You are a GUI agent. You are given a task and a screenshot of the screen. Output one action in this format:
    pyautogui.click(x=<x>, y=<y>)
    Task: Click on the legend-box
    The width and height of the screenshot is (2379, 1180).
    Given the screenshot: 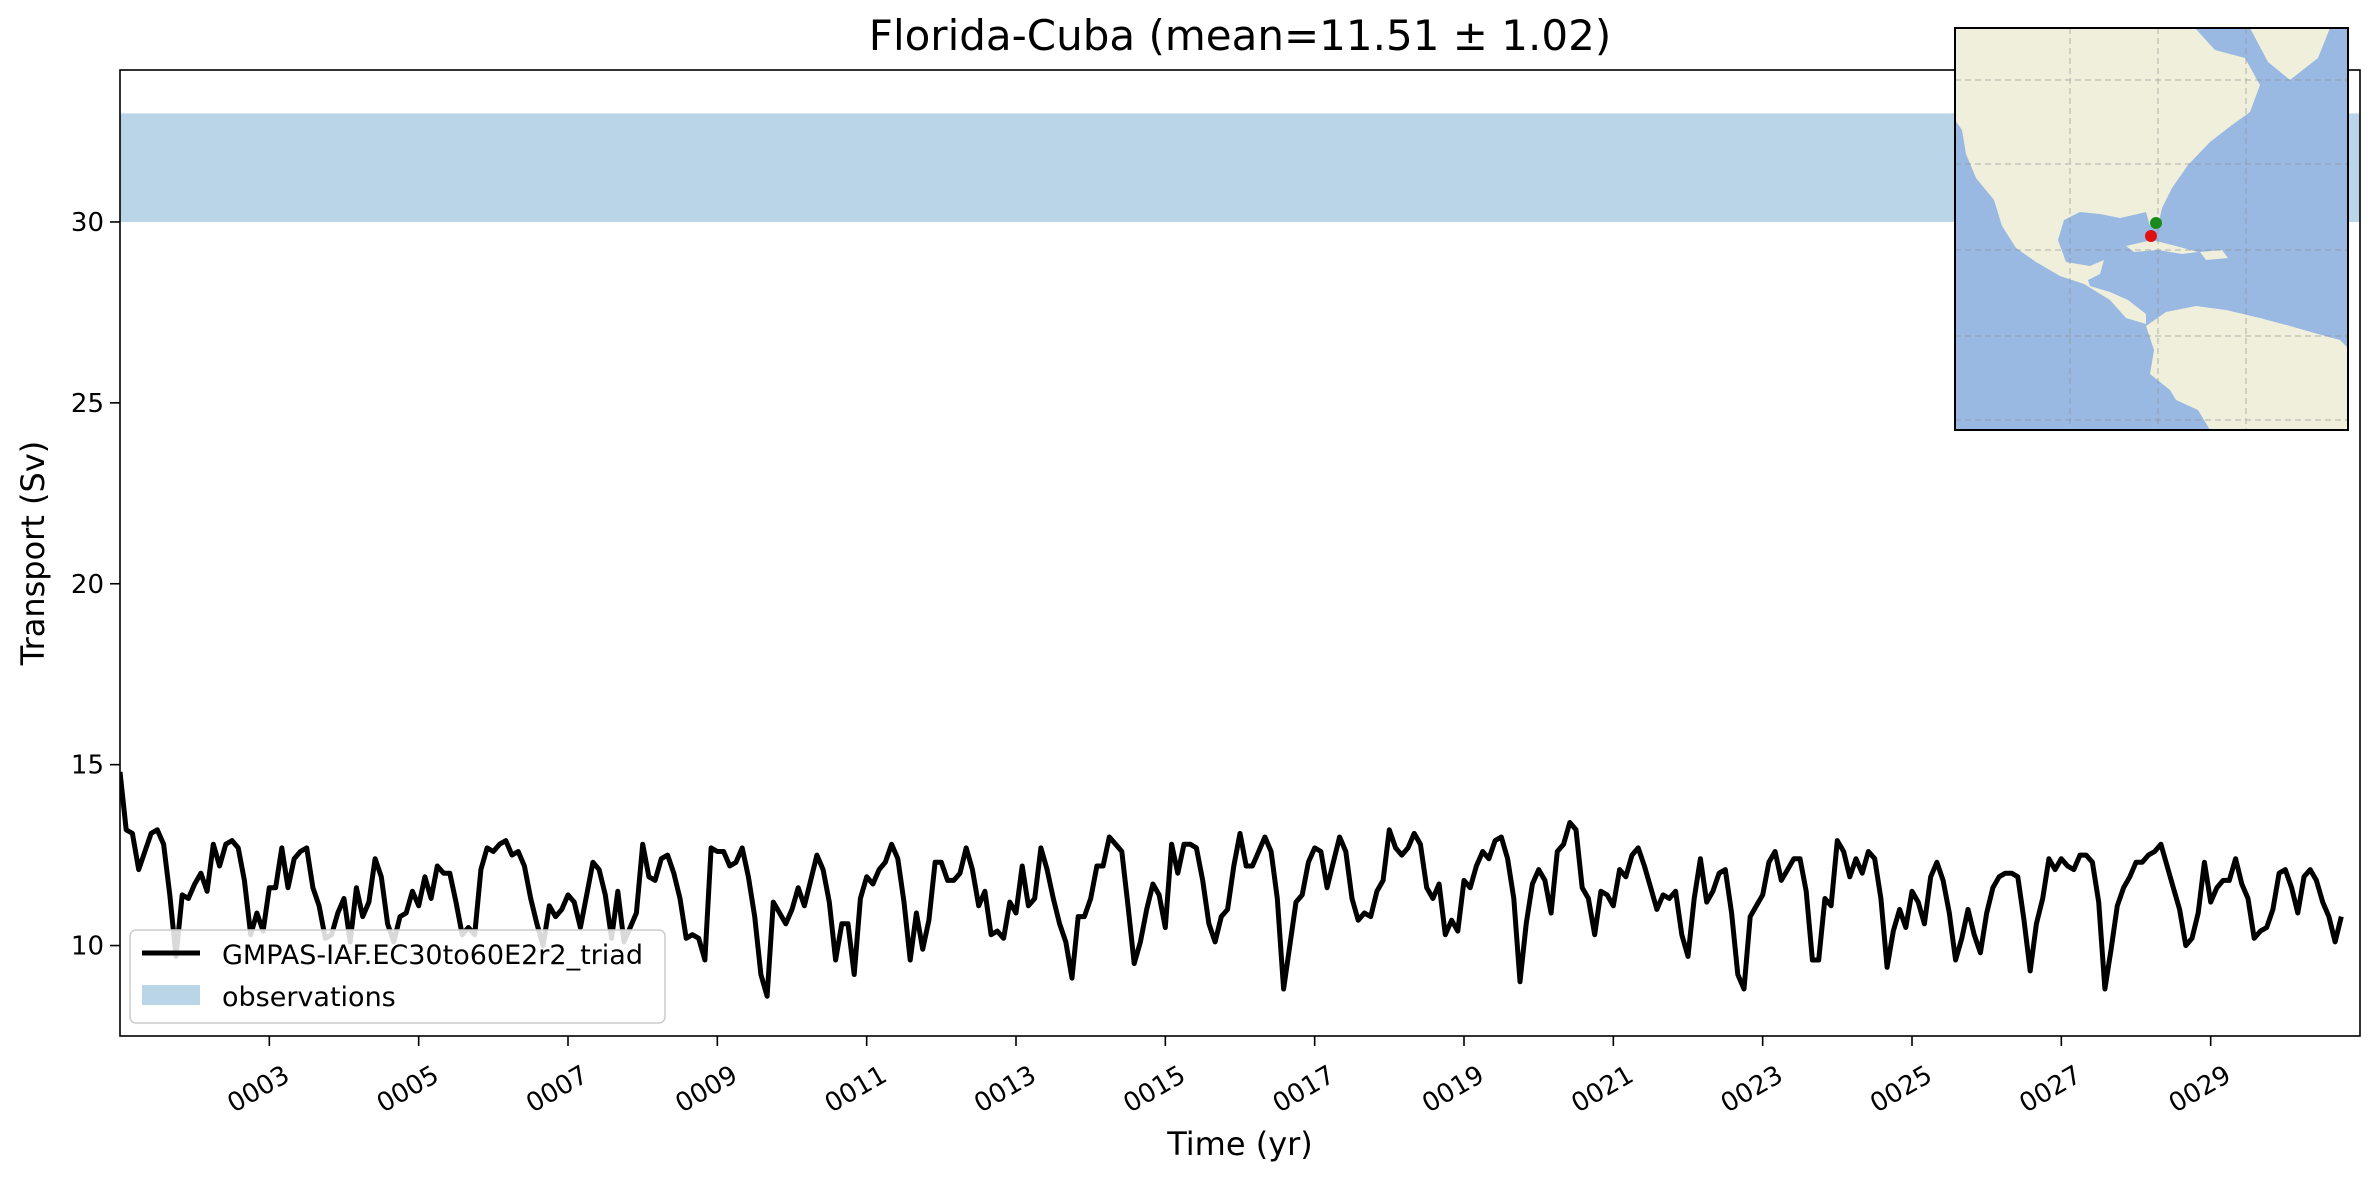 What is the action you would take?
    pyautogui.click(x=397, y=976)
    